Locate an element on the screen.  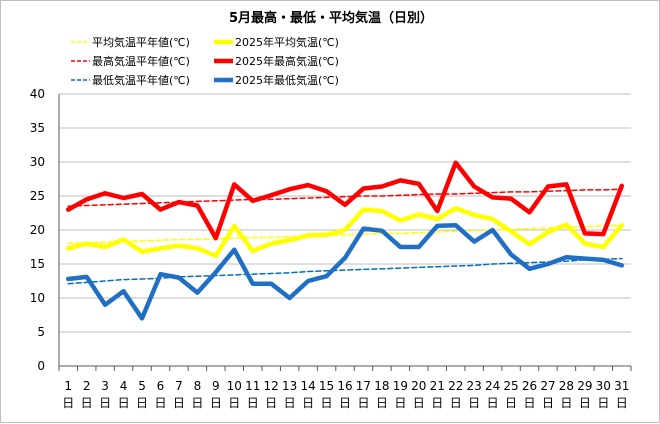
y-tick-label-25: 25 is located at coordinates (37, 196).